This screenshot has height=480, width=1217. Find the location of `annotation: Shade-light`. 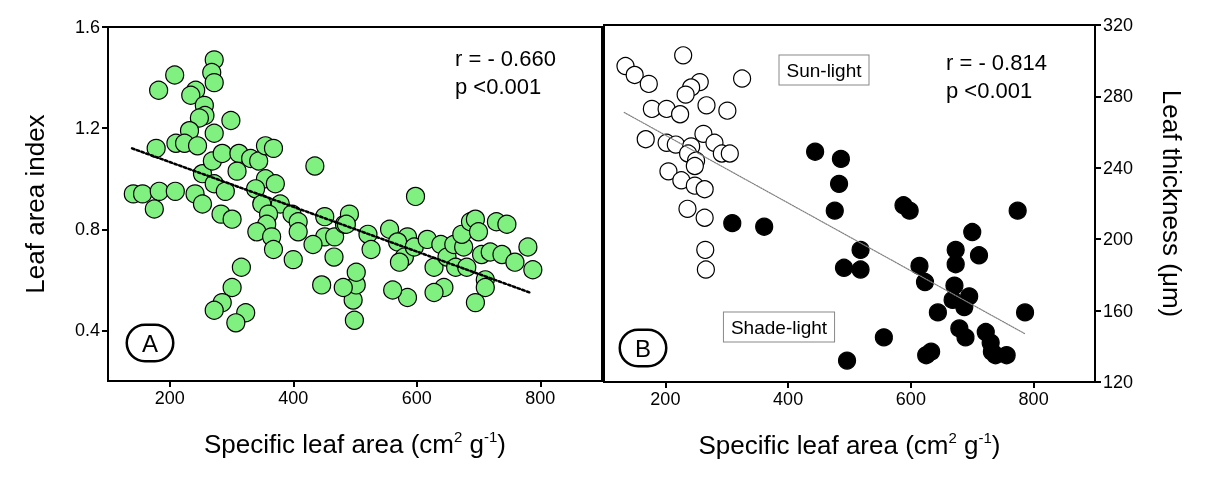

annotation: Shade-light is located at coordinates (779, 327).